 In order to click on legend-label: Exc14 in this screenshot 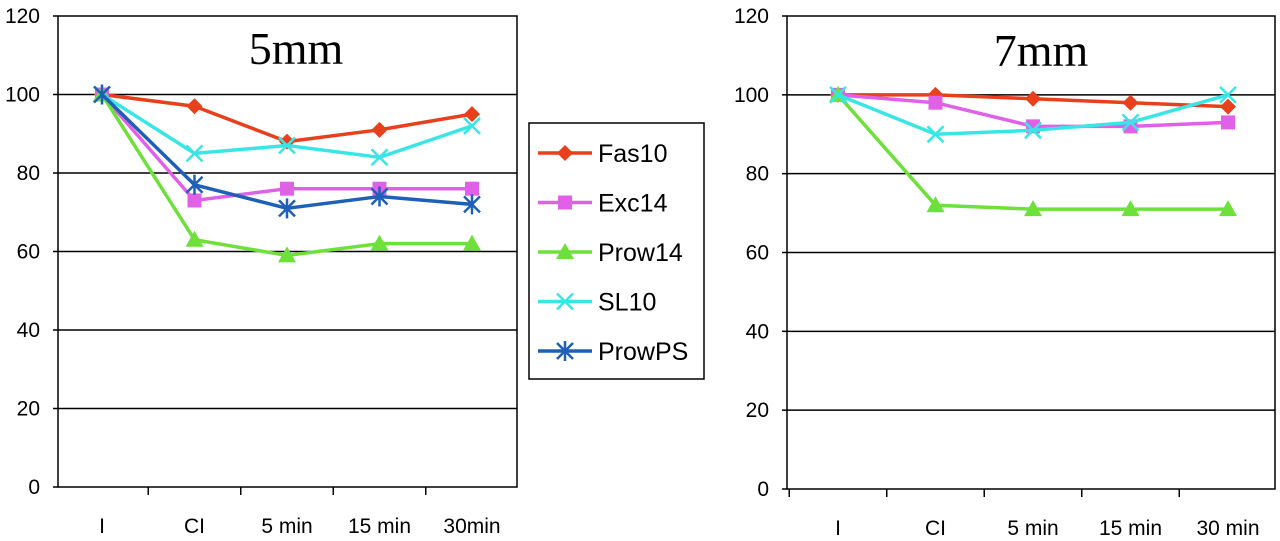, I will do `click(633, 204)`.